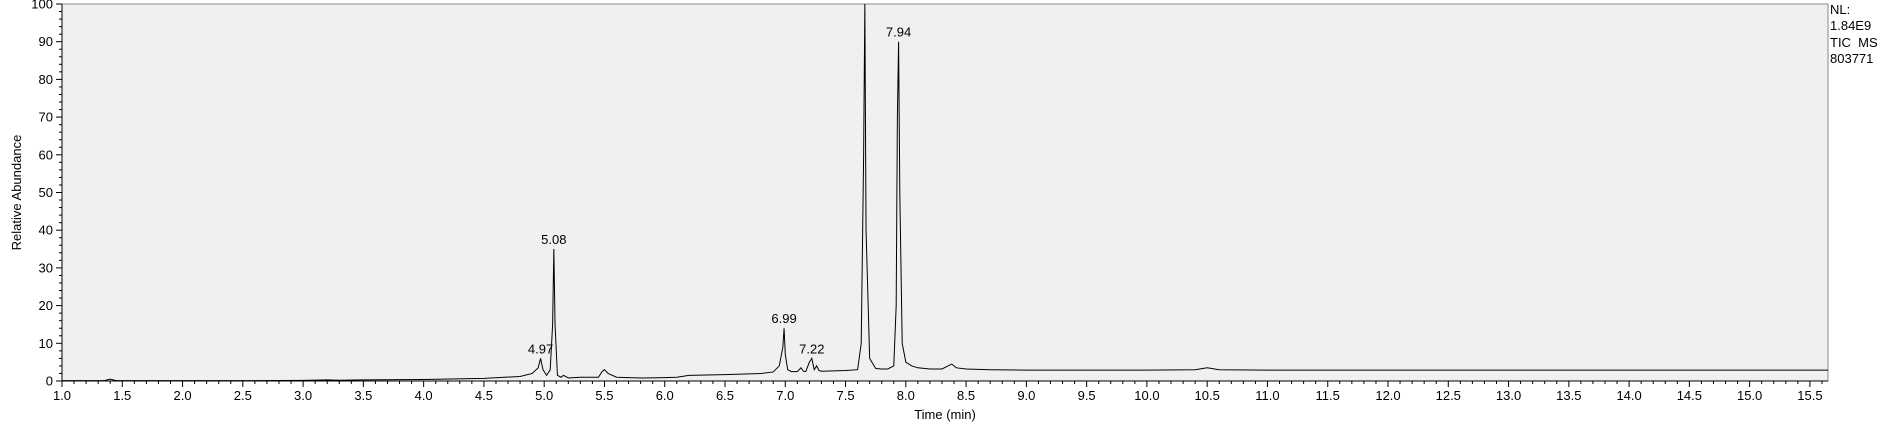  I want to click on y-tick-label: 50, so click(46, 192).